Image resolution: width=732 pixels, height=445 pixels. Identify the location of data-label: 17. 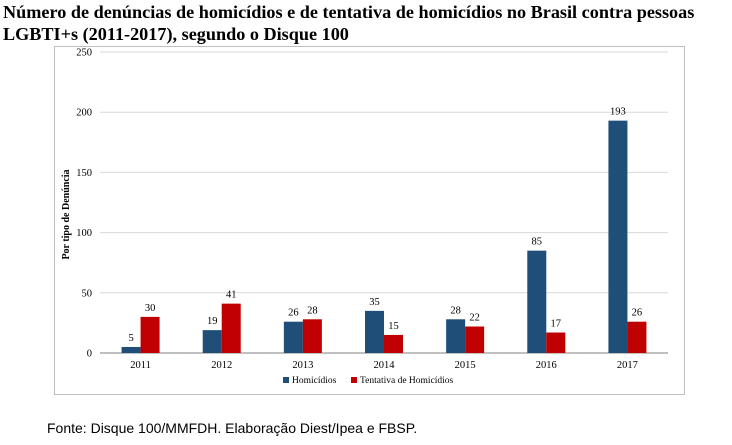
(556, 324).